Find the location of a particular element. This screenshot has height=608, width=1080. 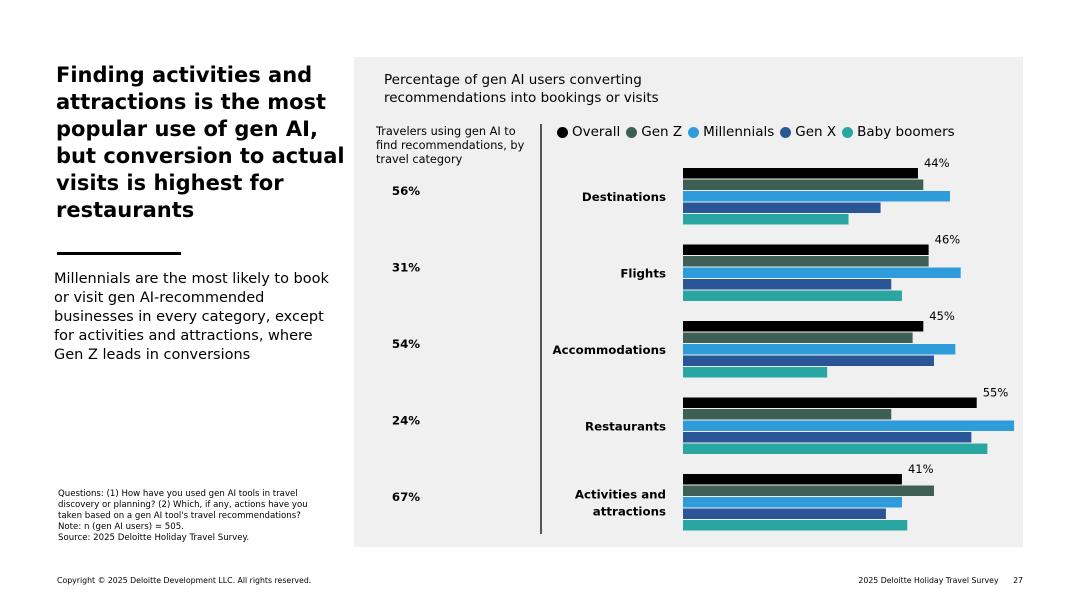

bar-accommodations-baby-boomers is located at coordinates (755, 372).